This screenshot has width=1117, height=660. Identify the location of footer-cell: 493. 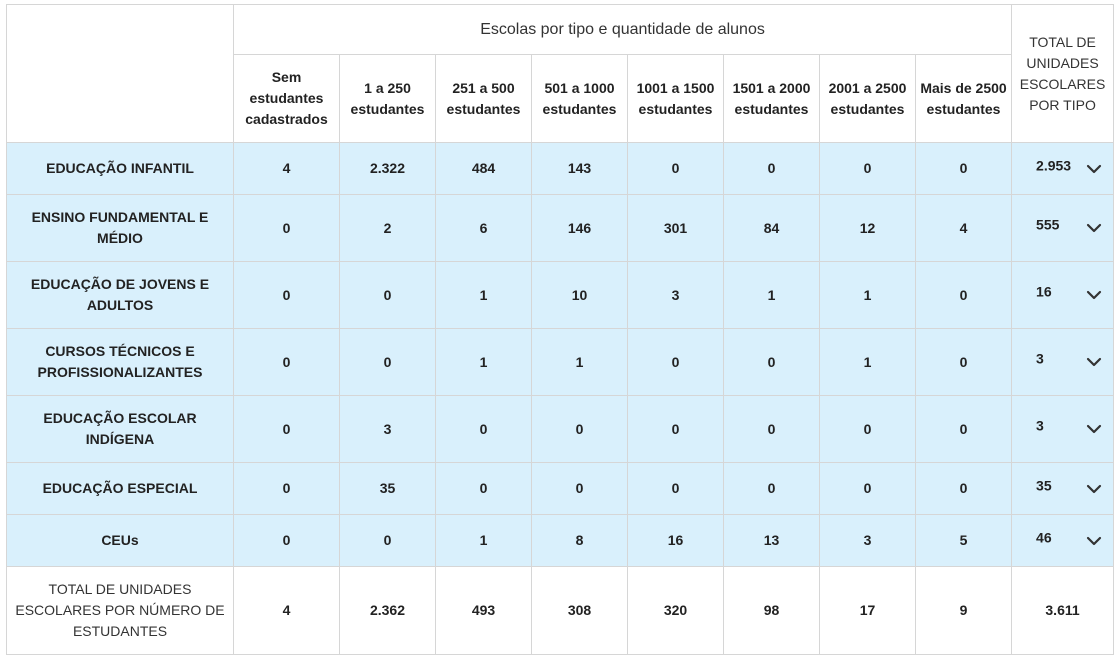
(483, 610).